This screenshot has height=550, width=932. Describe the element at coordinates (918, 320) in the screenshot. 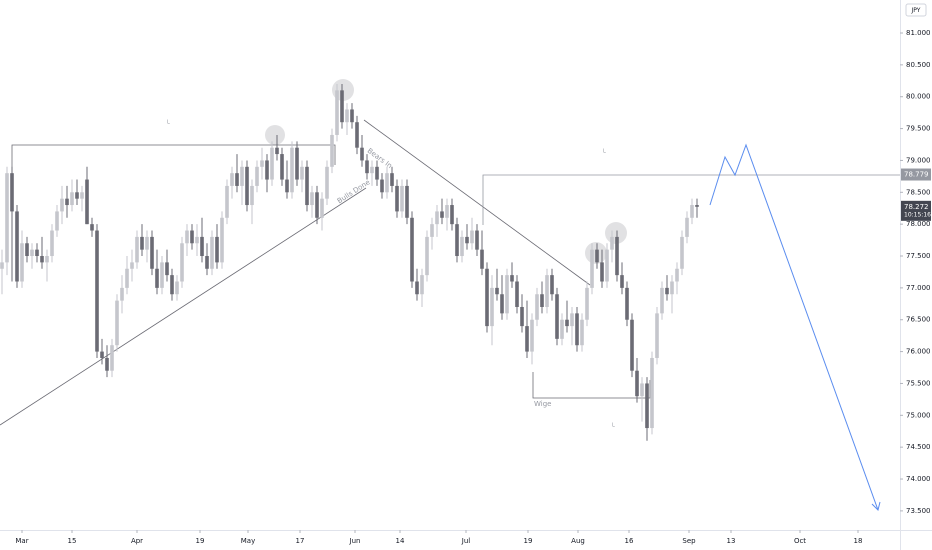

I see `y-tick-label: 76.500` at that location.